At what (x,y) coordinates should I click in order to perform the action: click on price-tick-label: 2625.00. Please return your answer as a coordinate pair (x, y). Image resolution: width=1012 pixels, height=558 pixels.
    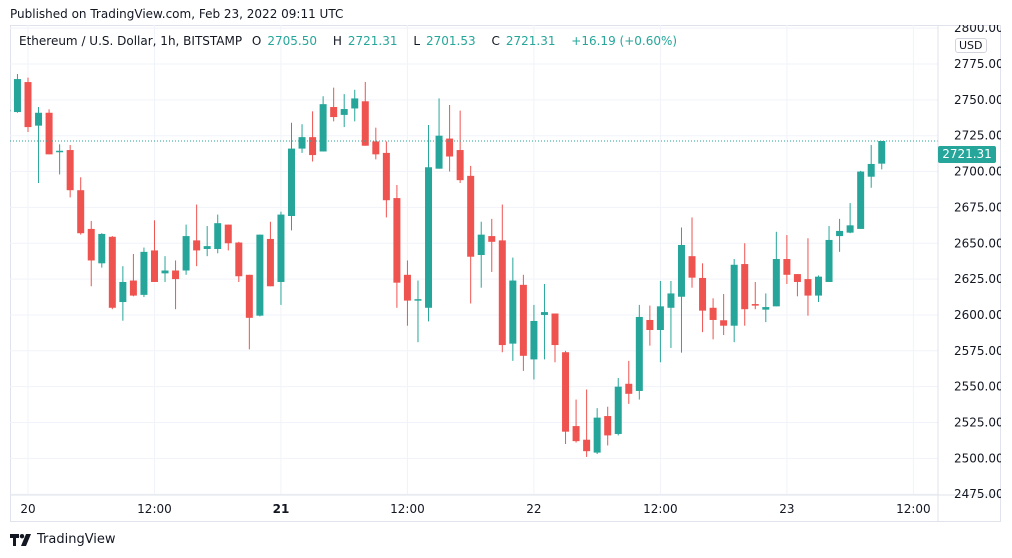
    Looking at the image, I should click on (977, 279).